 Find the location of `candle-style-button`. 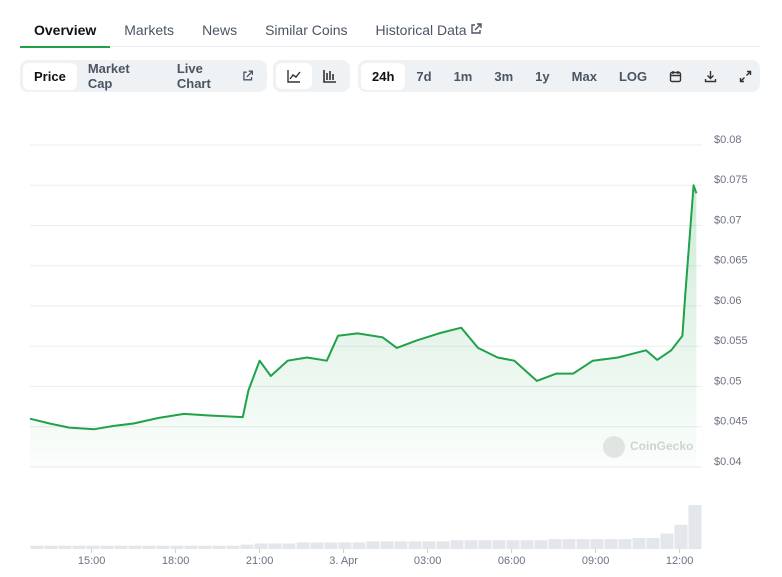

candle-style-button is located at coordinates (330, 76).